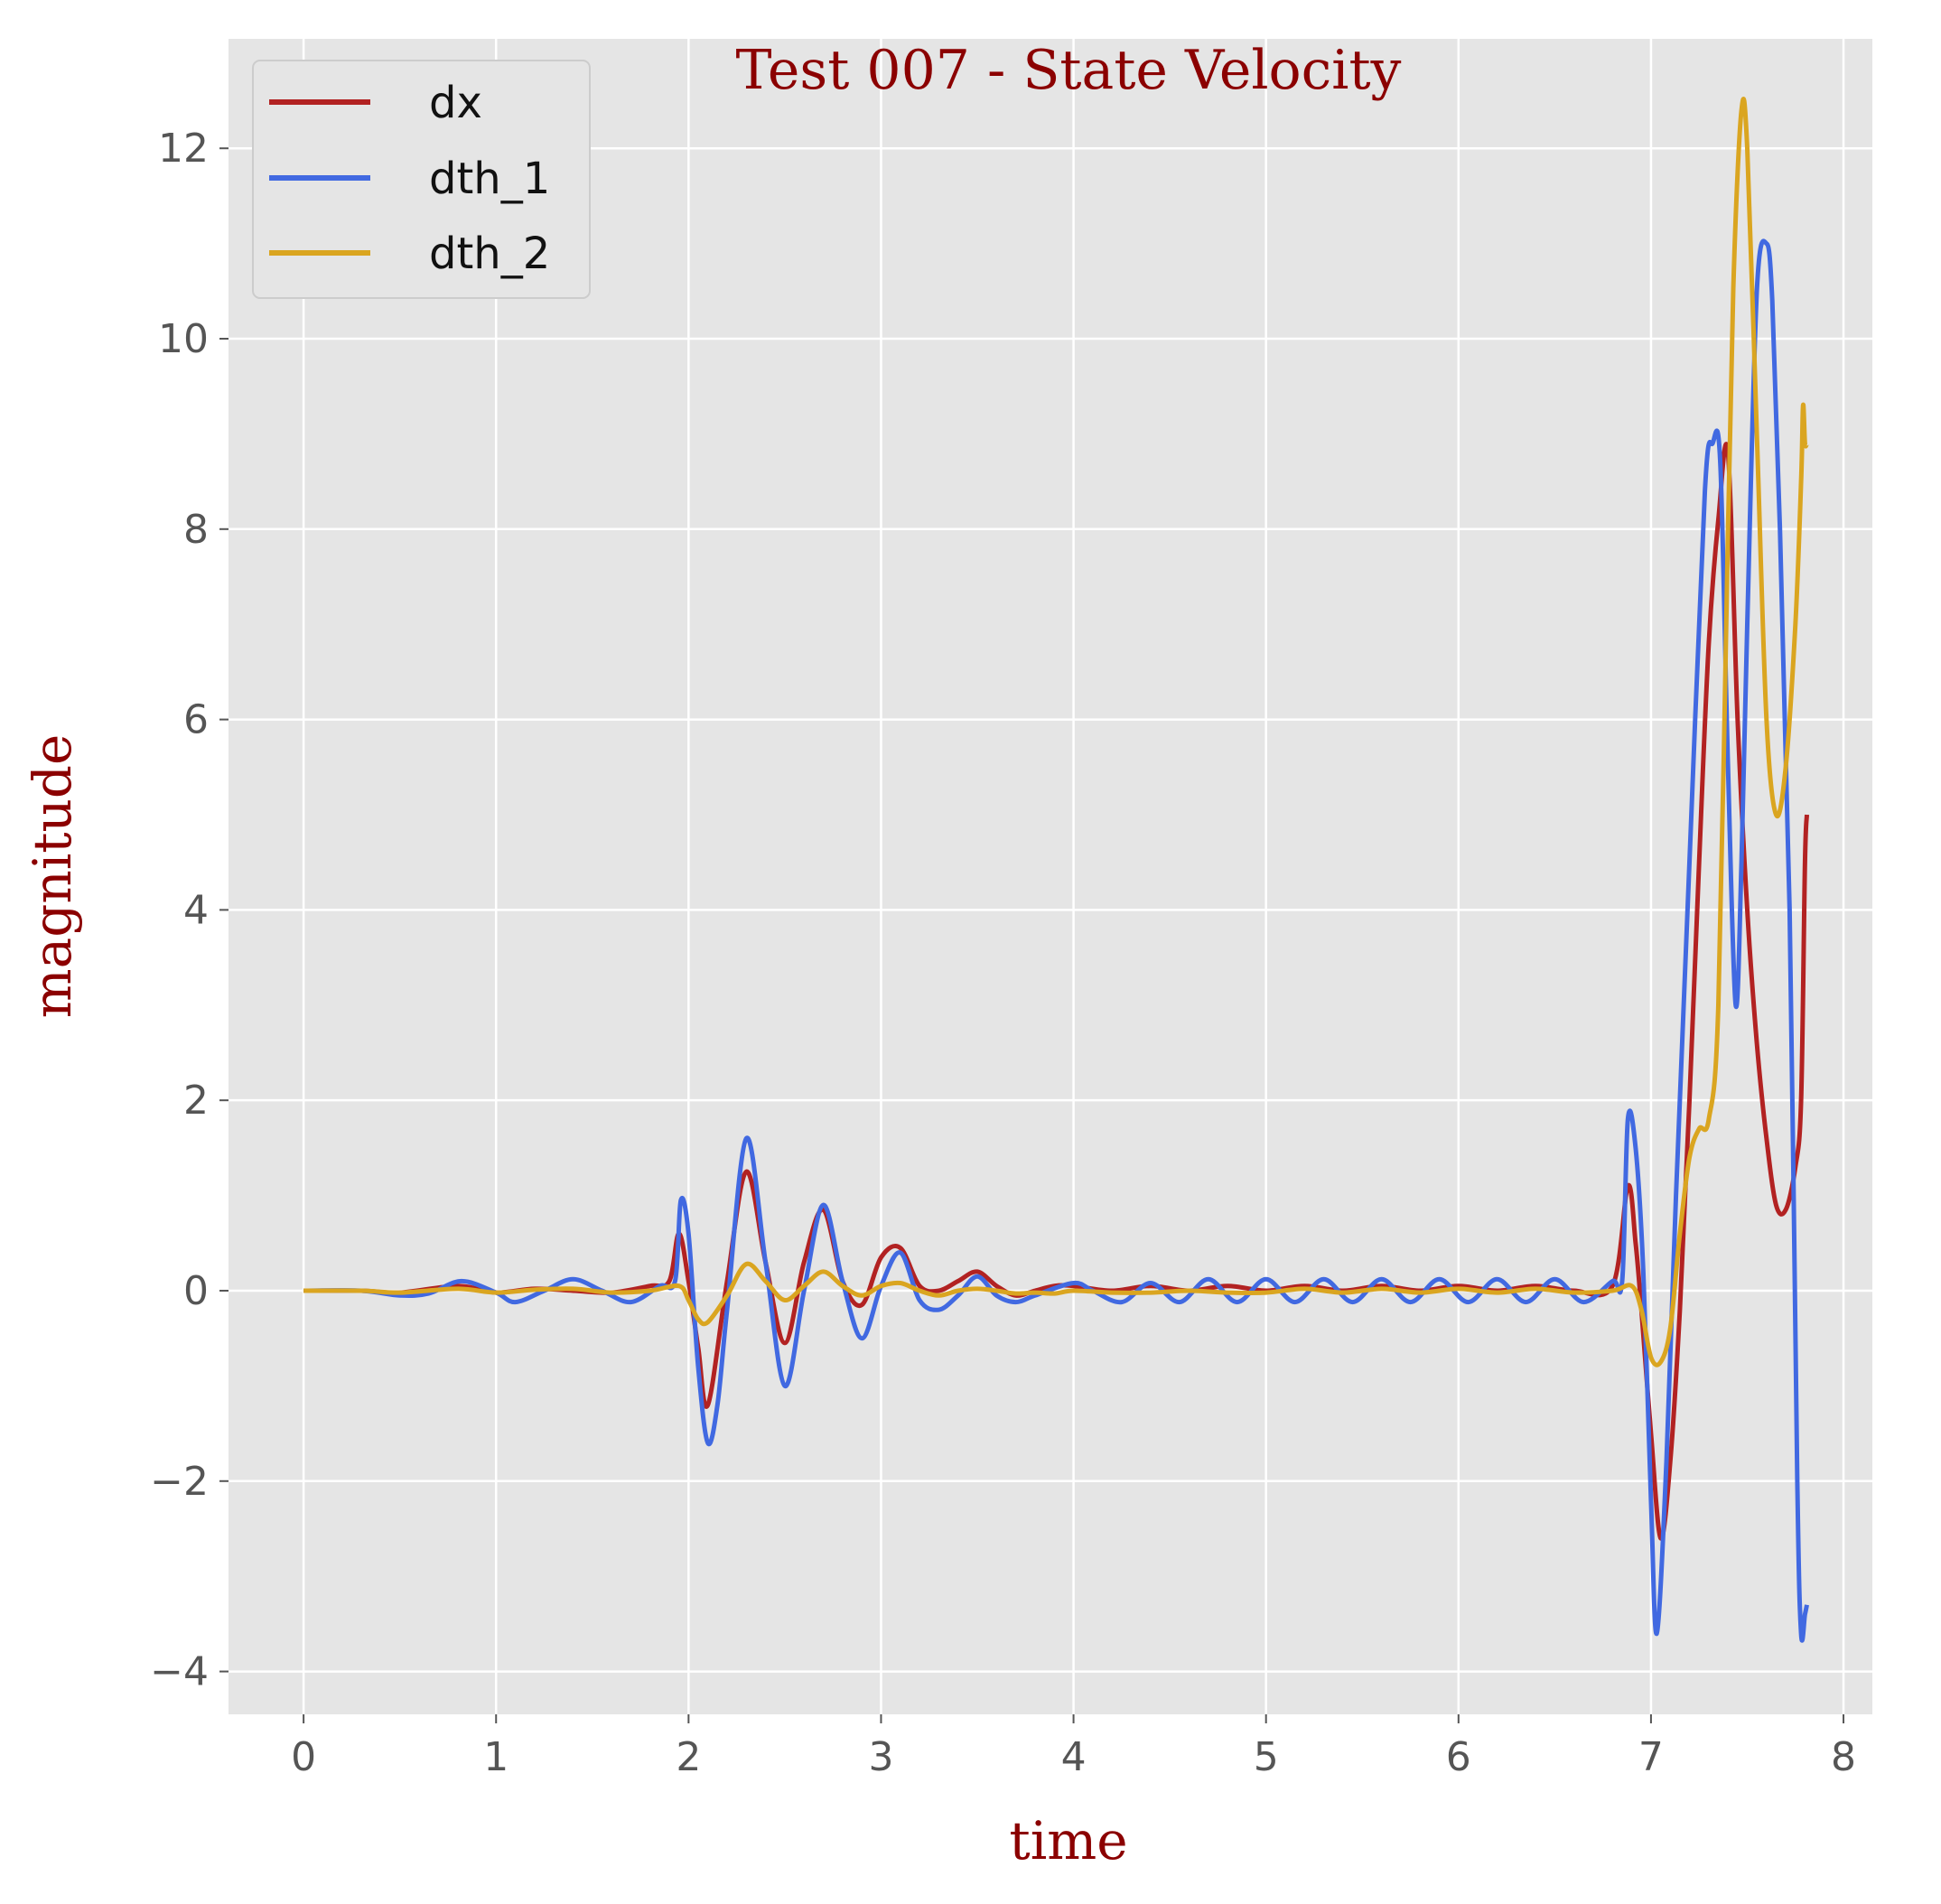 The image size is (1941, 1904). I want to click on y-axis-label: magnitude, so click(52, 876).